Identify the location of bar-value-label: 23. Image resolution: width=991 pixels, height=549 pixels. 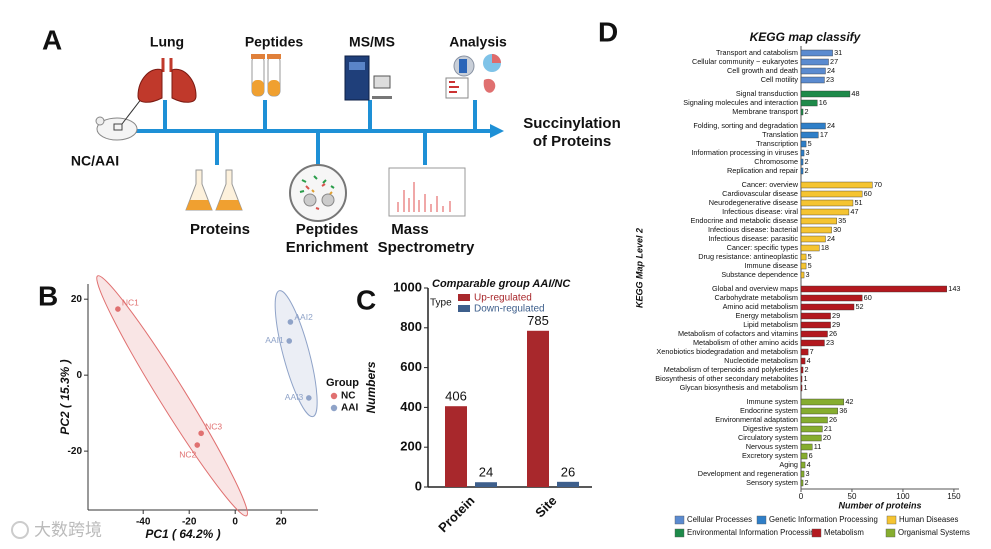
(830, 342).